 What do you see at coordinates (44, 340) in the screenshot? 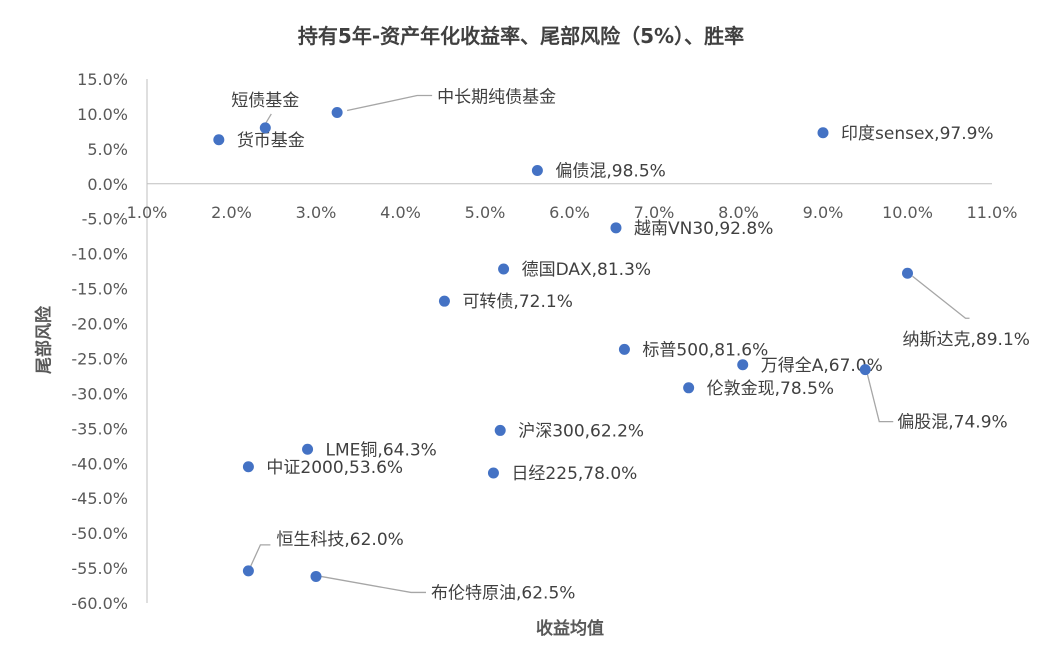
I see `y-axis-title: 尾部风险` at bounding box center [44, 340].